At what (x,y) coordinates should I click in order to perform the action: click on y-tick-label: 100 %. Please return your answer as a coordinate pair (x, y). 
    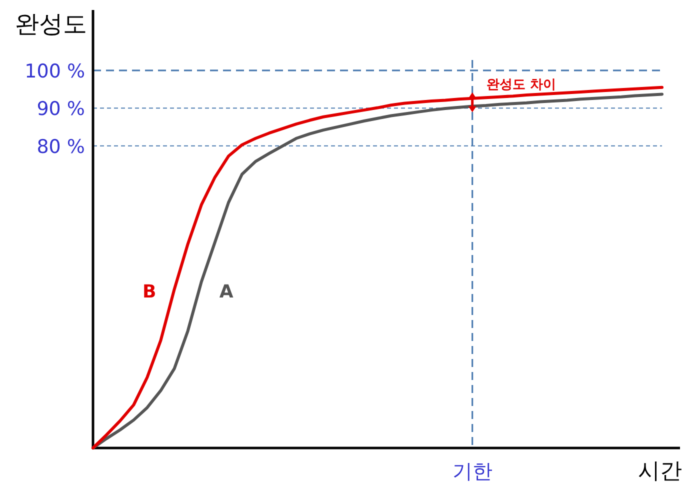
    Looking at the image, I should click on (54, 71).